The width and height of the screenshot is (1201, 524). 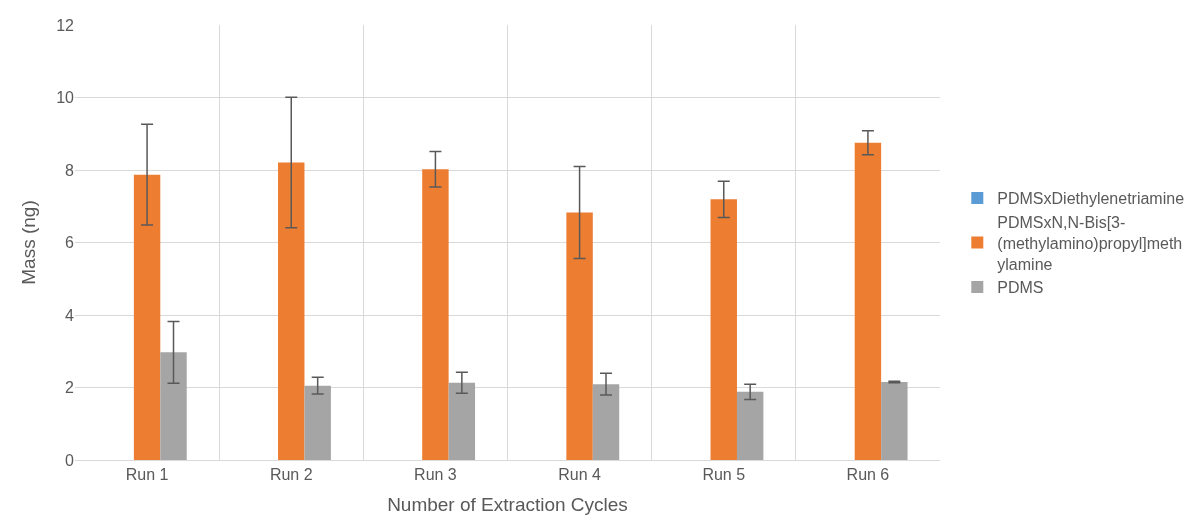 What do you see at coordinates (70, 170) in the screenshot?
I see `y-tick-label: 8` at bounding box center [70, 170].